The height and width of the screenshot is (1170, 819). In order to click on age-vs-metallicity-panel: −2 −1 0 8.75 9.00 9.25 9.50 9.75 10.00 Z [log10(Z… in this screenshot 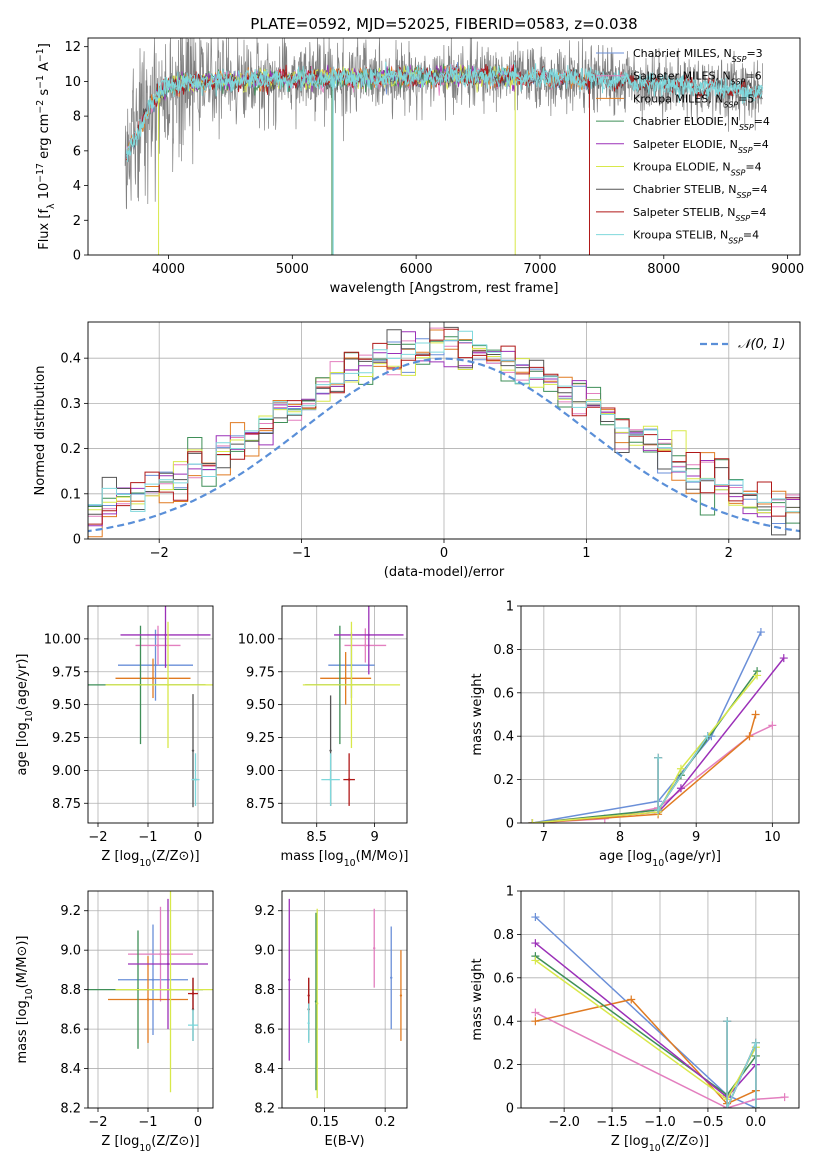, I will do `click(114, 737)`.